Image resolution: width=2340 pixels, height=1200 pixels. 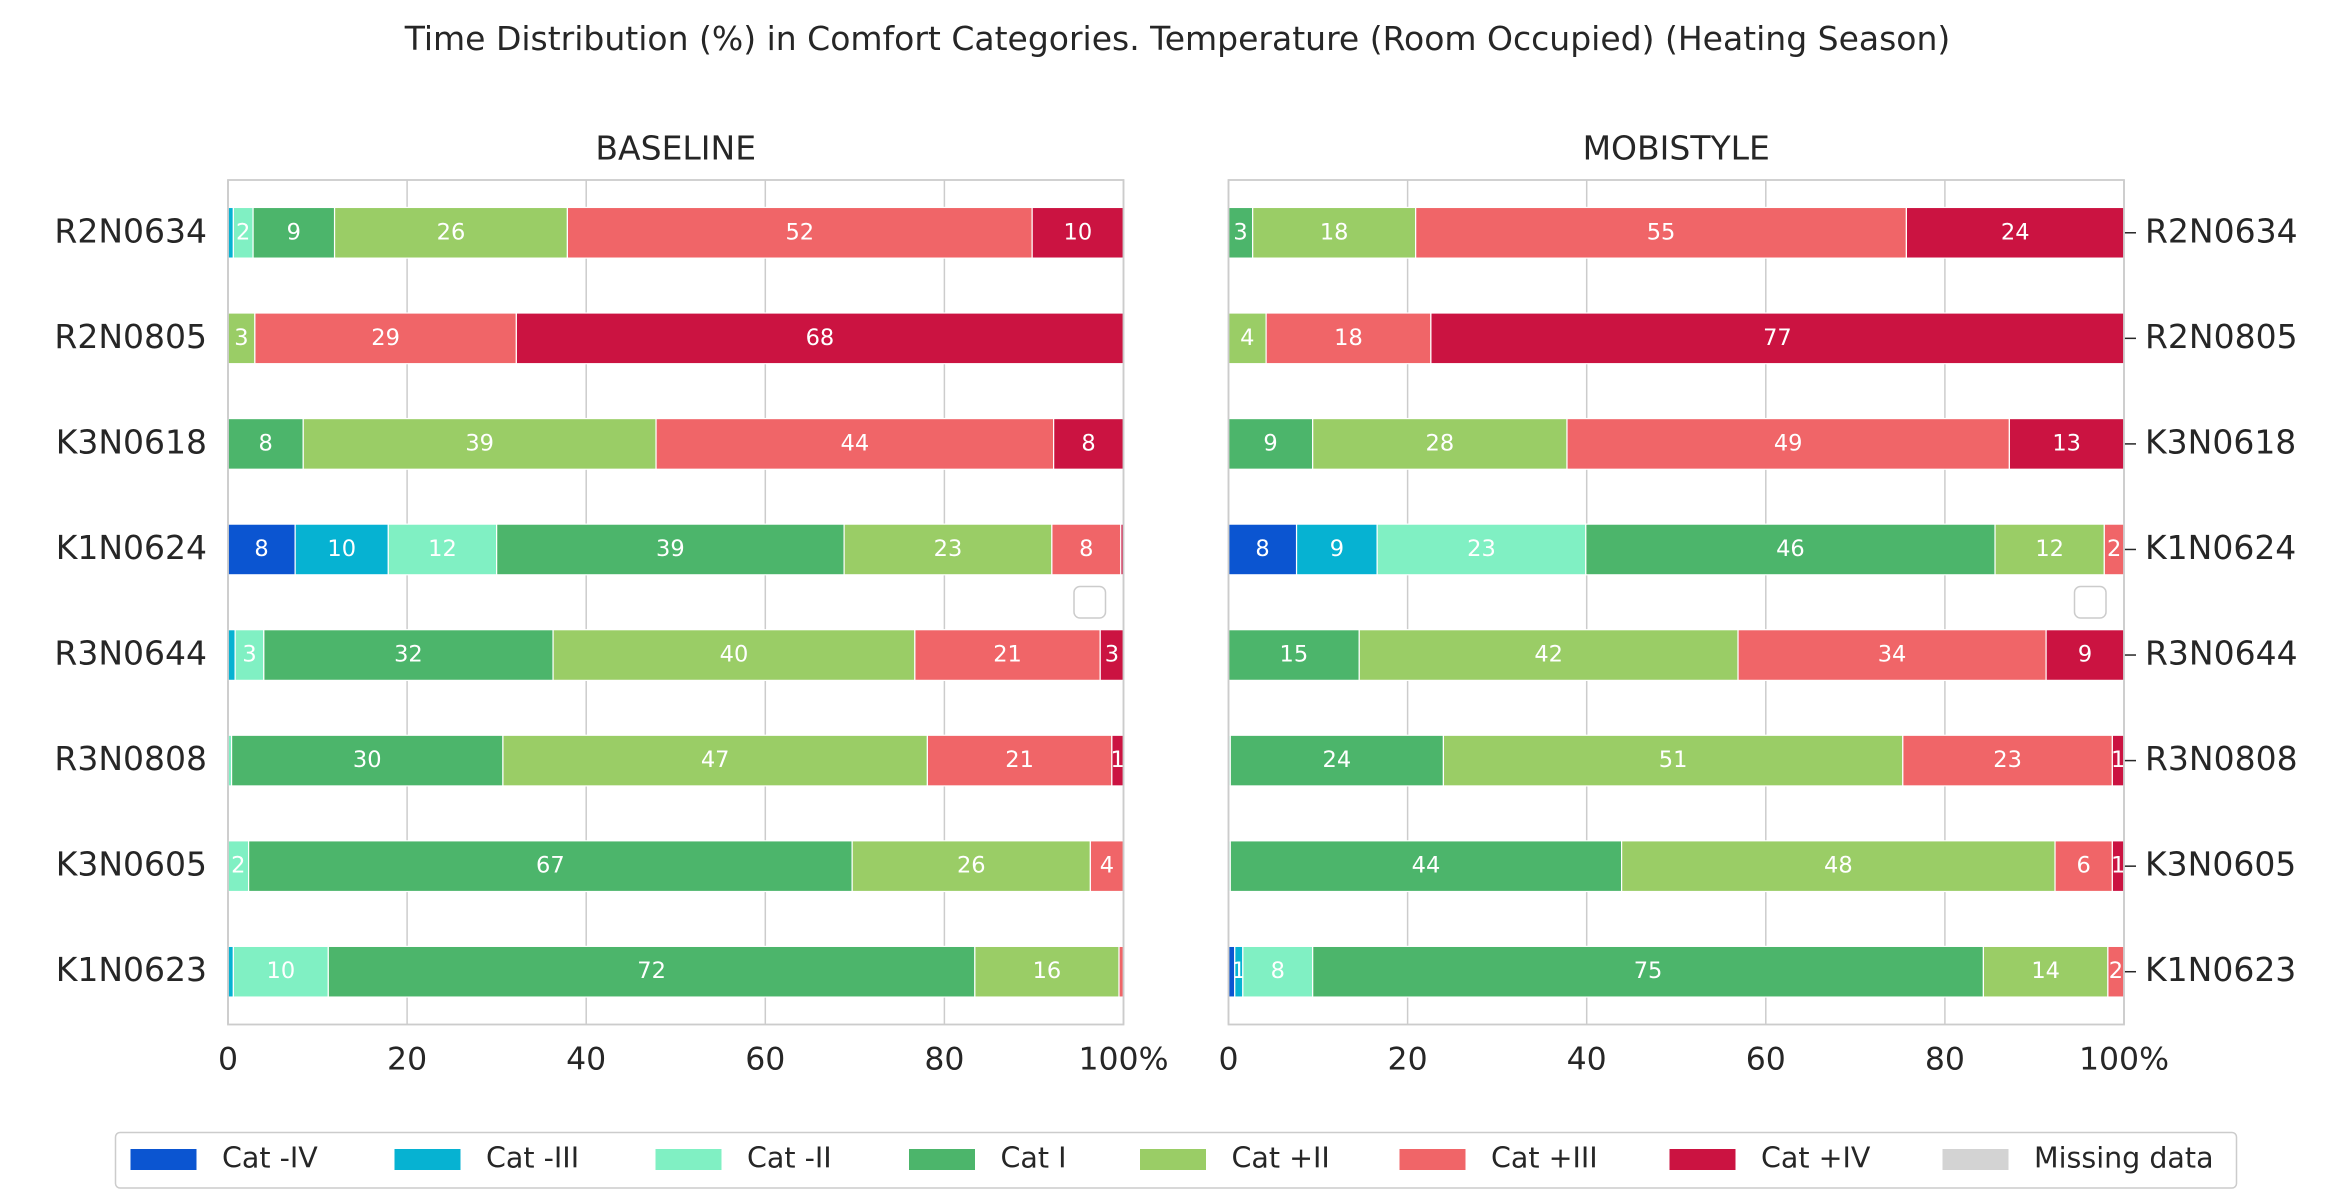 What do you see at coordinates (408, 655) in the screenshot?
I see `value-label: 32` at bounding box center [408, 655].